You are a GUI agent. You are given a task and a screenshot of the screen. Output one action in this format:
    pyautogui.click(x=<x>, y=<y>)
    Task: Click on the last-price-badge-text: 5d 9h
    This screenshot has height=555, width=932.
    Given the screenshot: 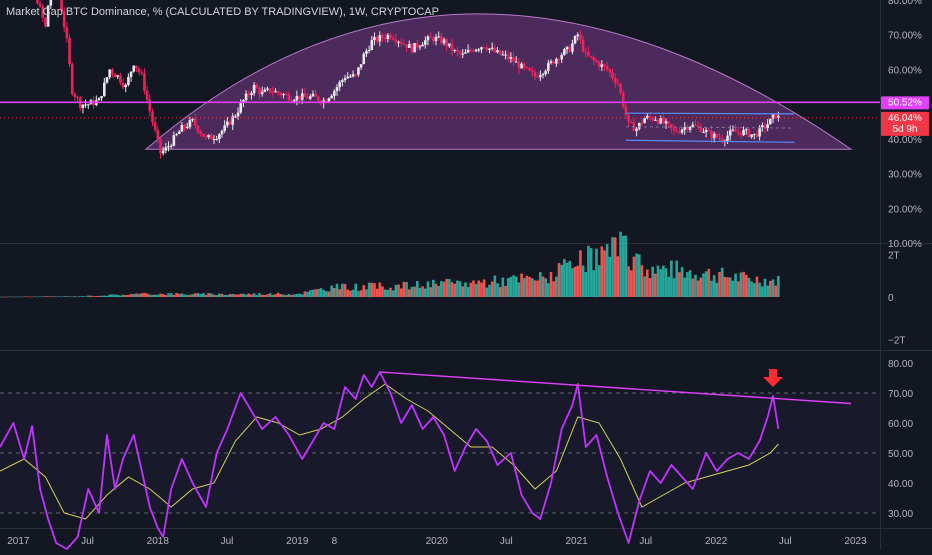 What is the action you would take?
    pyautogui.click(x=904, y=129)
    